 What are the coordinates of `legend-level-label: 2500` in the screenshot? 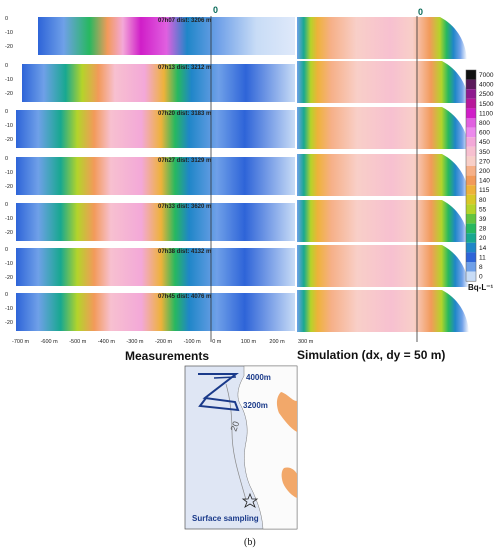 It's located at (486, 94).